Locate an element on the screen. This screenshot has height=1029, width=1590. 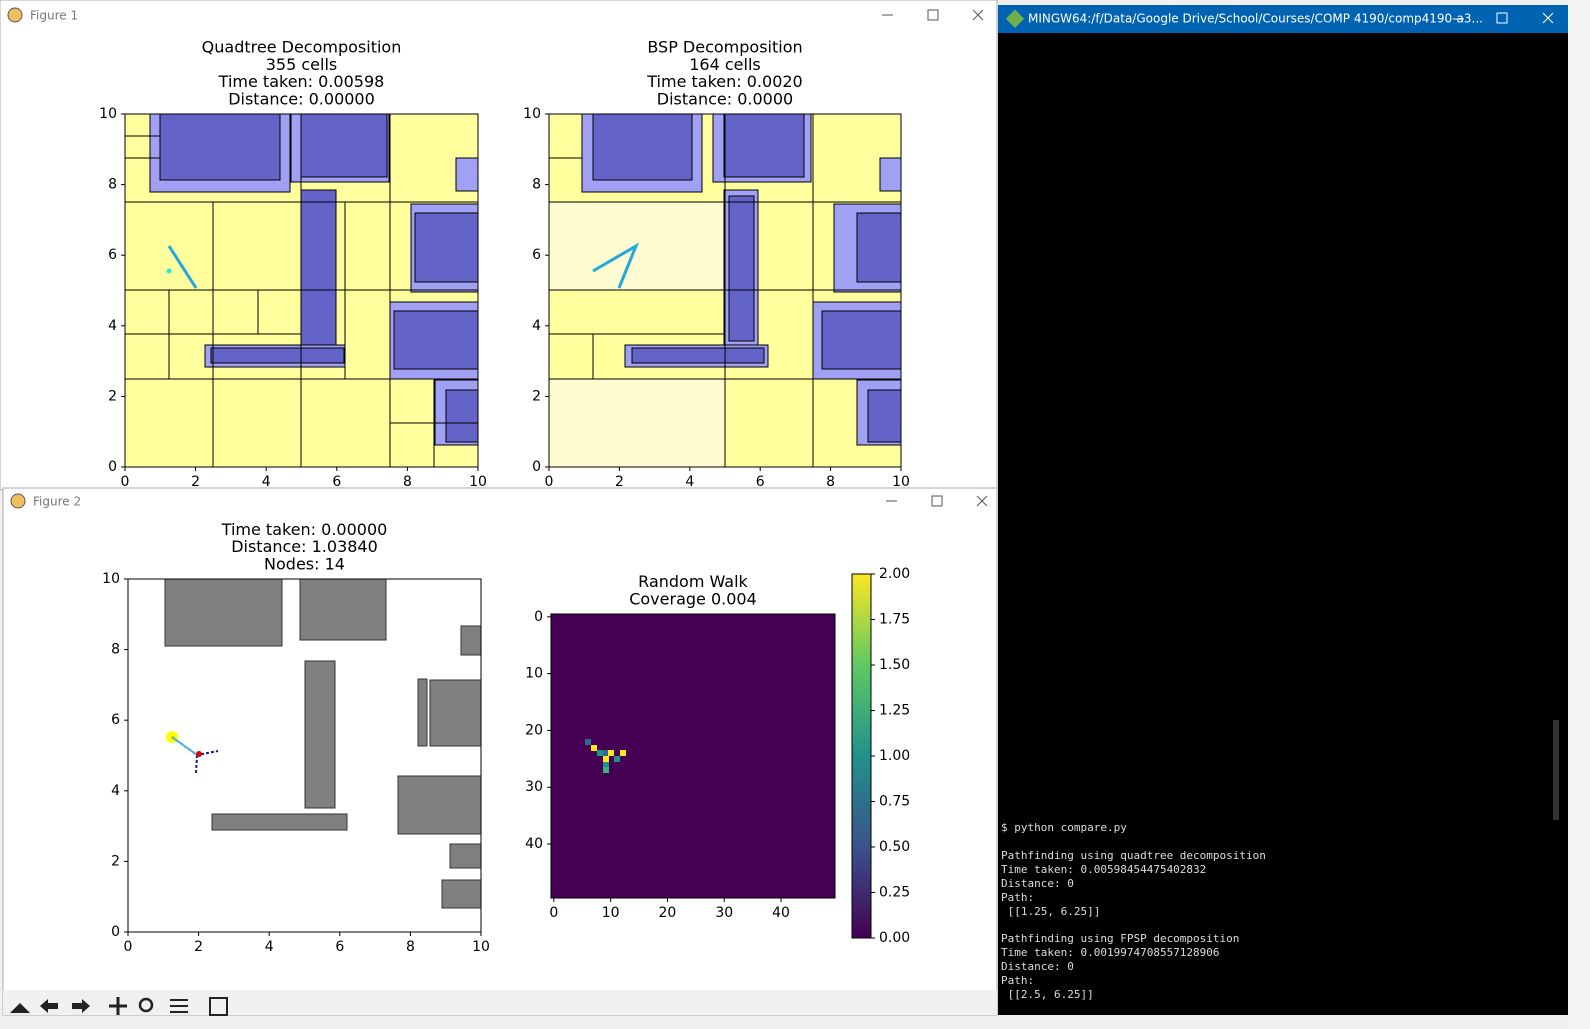
terminal-titlebar is located at coordinates (1283, 19).